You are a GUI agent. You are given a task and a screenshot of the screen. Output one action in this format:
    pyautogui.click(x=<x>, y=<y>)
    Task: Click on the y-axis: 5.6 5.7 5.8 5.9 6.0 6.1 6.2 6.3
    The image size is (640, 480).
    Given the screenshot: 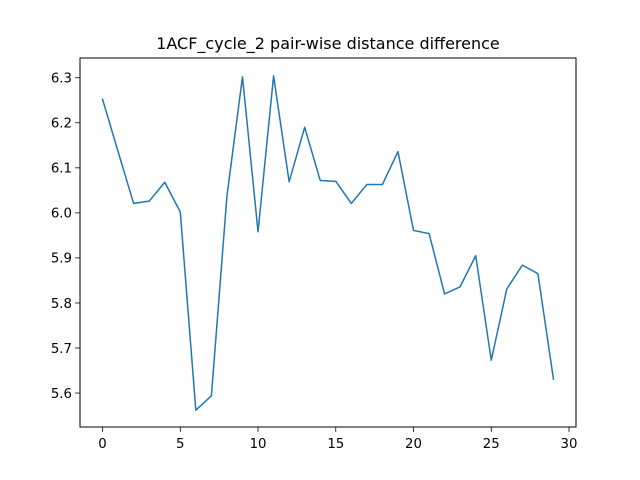 What is the action you would take?
    pyautogui.click(x=65, y=237)
    